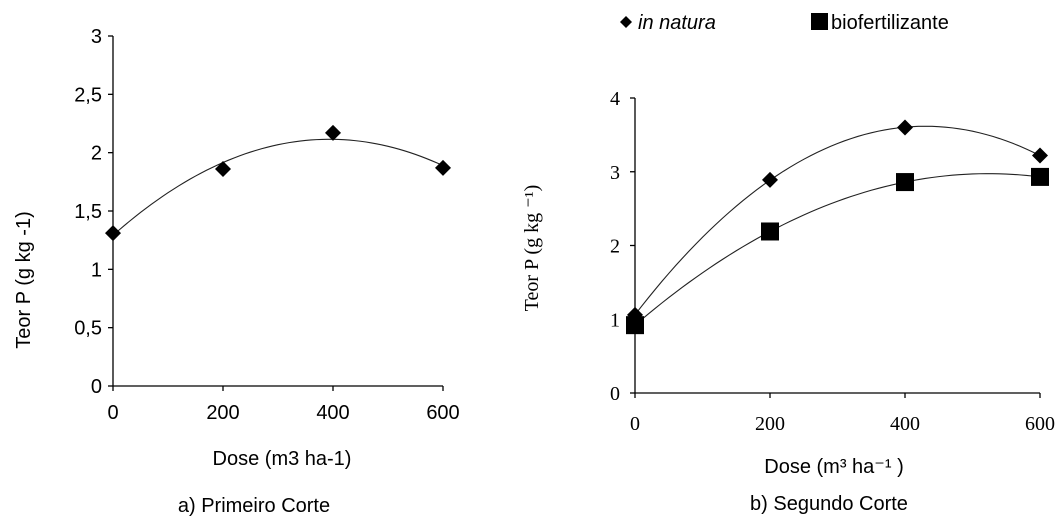 The height and width of the screenshot is (523, 1061). I want to click on legend-square-marker, so click(819, 21).